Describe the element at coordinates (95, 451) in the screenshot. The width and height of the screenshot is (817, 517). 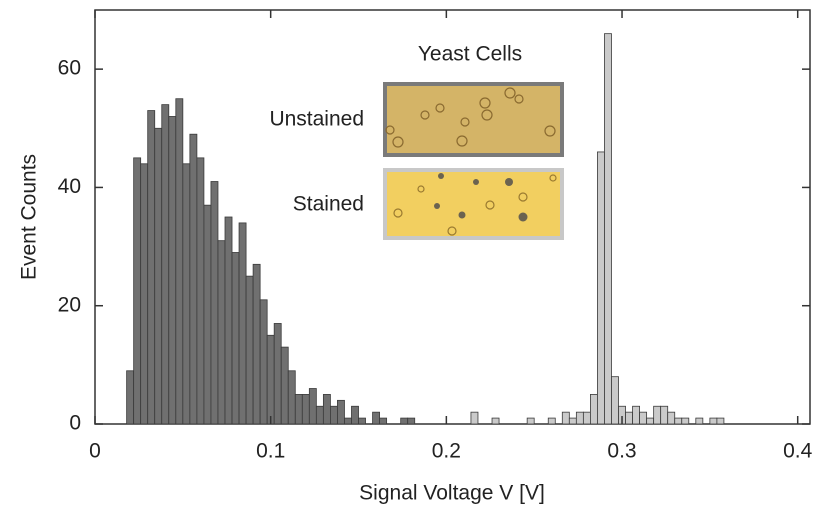
I see `x-tick-label: 0` at that location.